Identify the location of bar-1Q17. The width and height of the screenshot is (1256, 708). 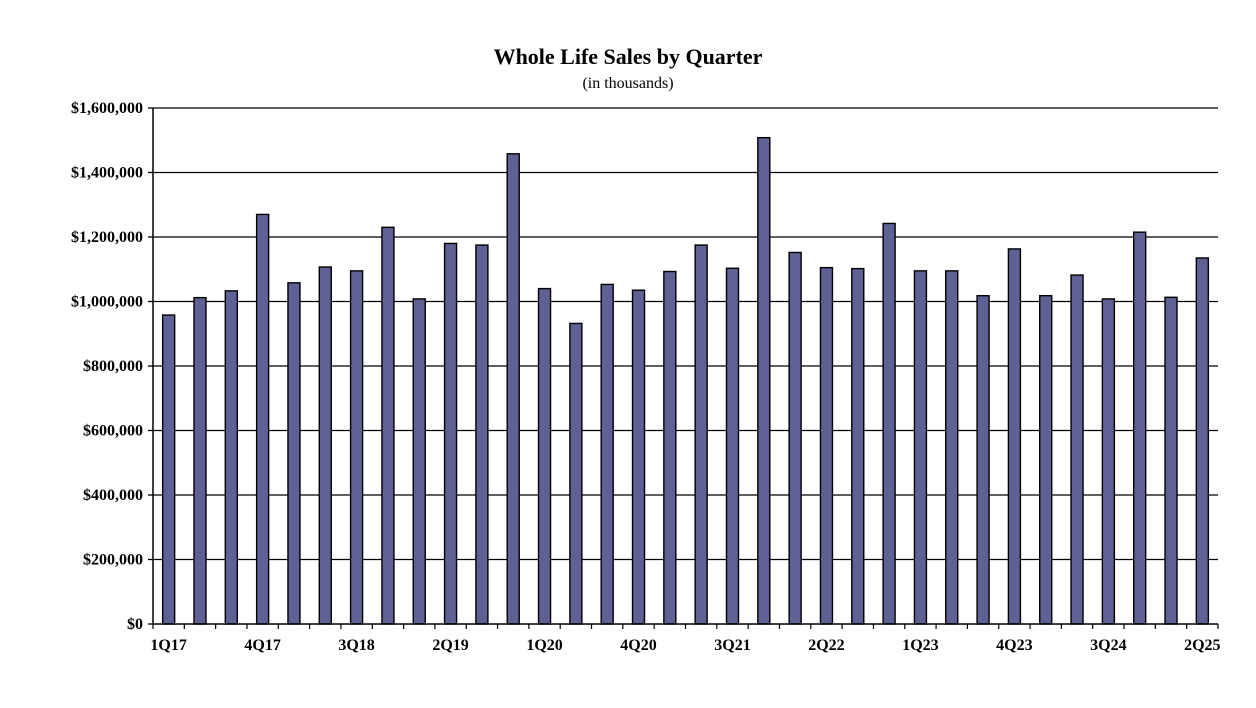
(168, 469).